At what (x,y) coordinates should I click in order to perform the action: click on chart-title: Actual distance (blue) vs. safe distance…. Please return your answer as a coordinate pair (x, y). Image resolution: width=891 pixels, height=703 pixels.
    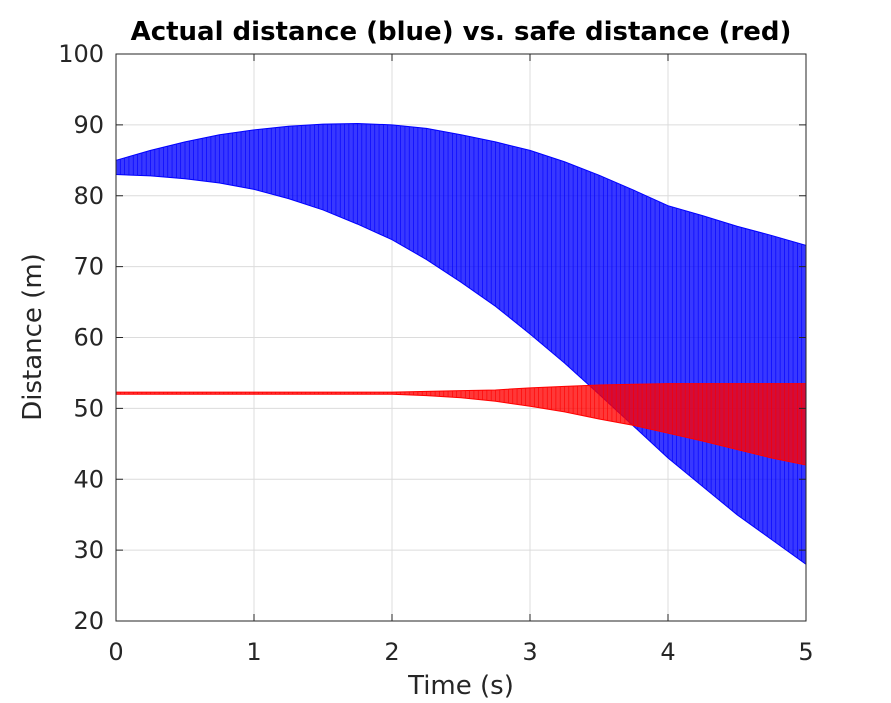
    Looking at the image, I should click on (461, 32).